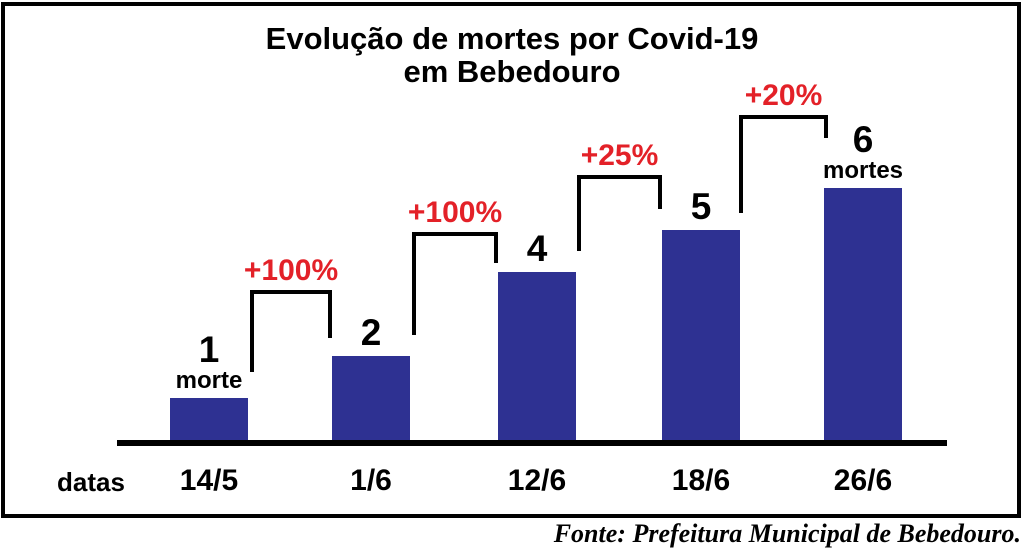 The image size is (1024, 553). I want to click on bar-group-4: 5, so click(701, 314).